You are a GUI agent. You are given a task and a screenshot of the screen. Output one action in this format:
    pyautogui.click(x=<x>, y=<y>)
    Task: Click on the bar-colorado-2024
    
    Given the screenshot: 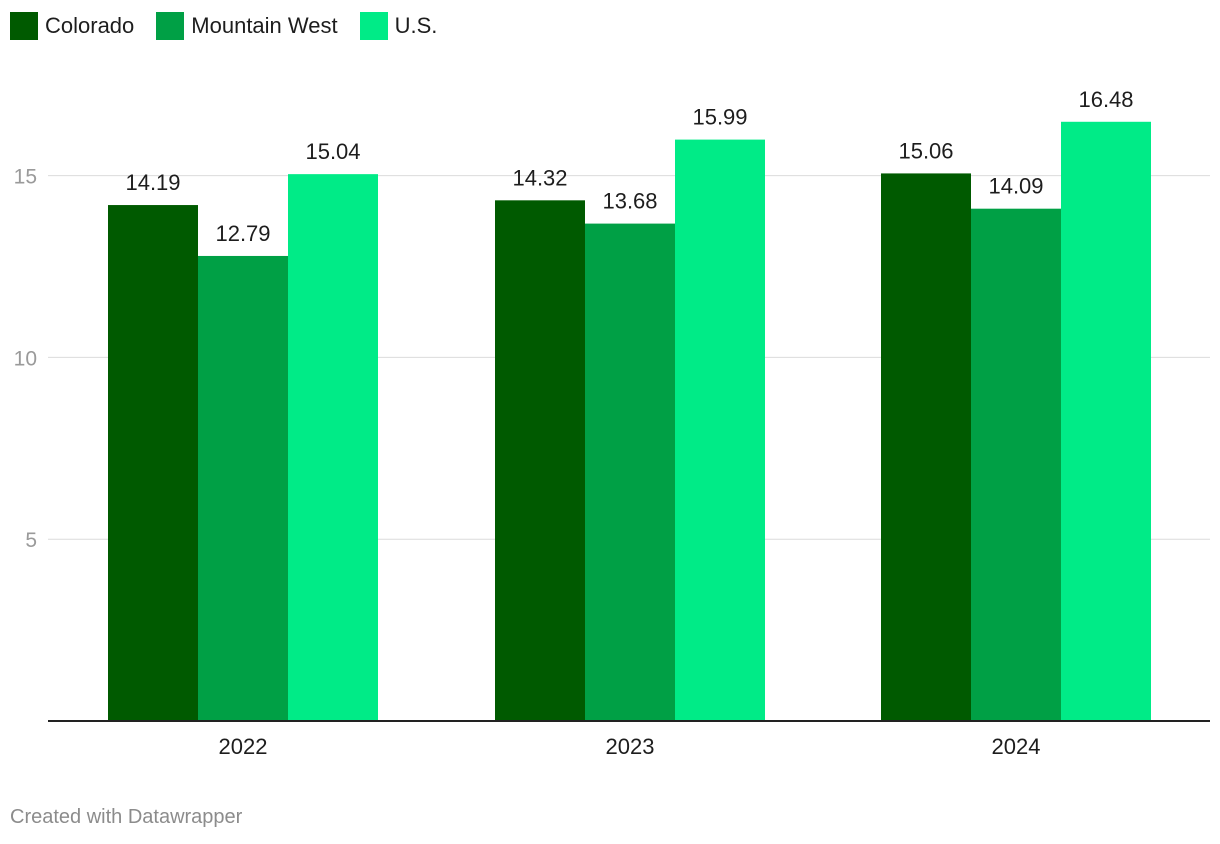 What is the action you would take?
    pyautogui.click(x=926, y=447)
    